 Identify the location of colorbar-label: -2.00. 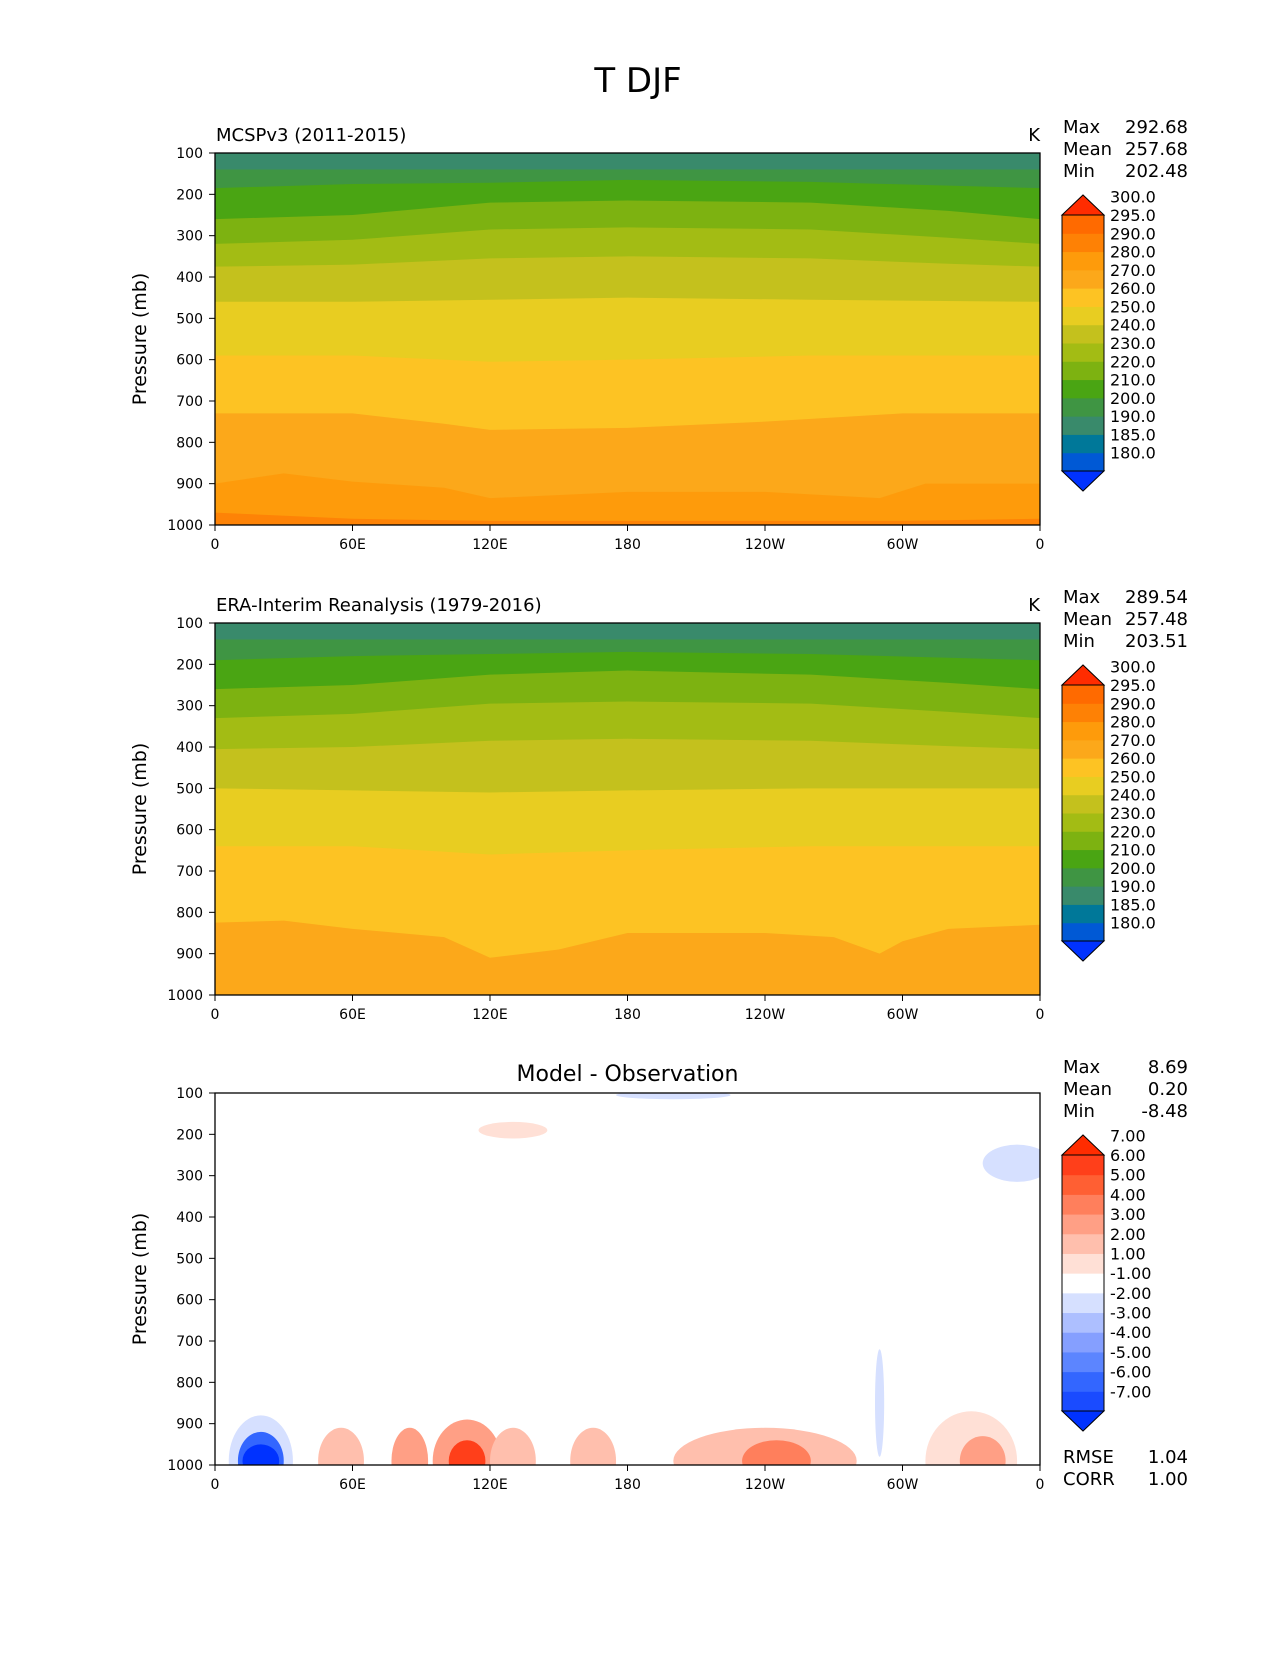
(1130, 1293).